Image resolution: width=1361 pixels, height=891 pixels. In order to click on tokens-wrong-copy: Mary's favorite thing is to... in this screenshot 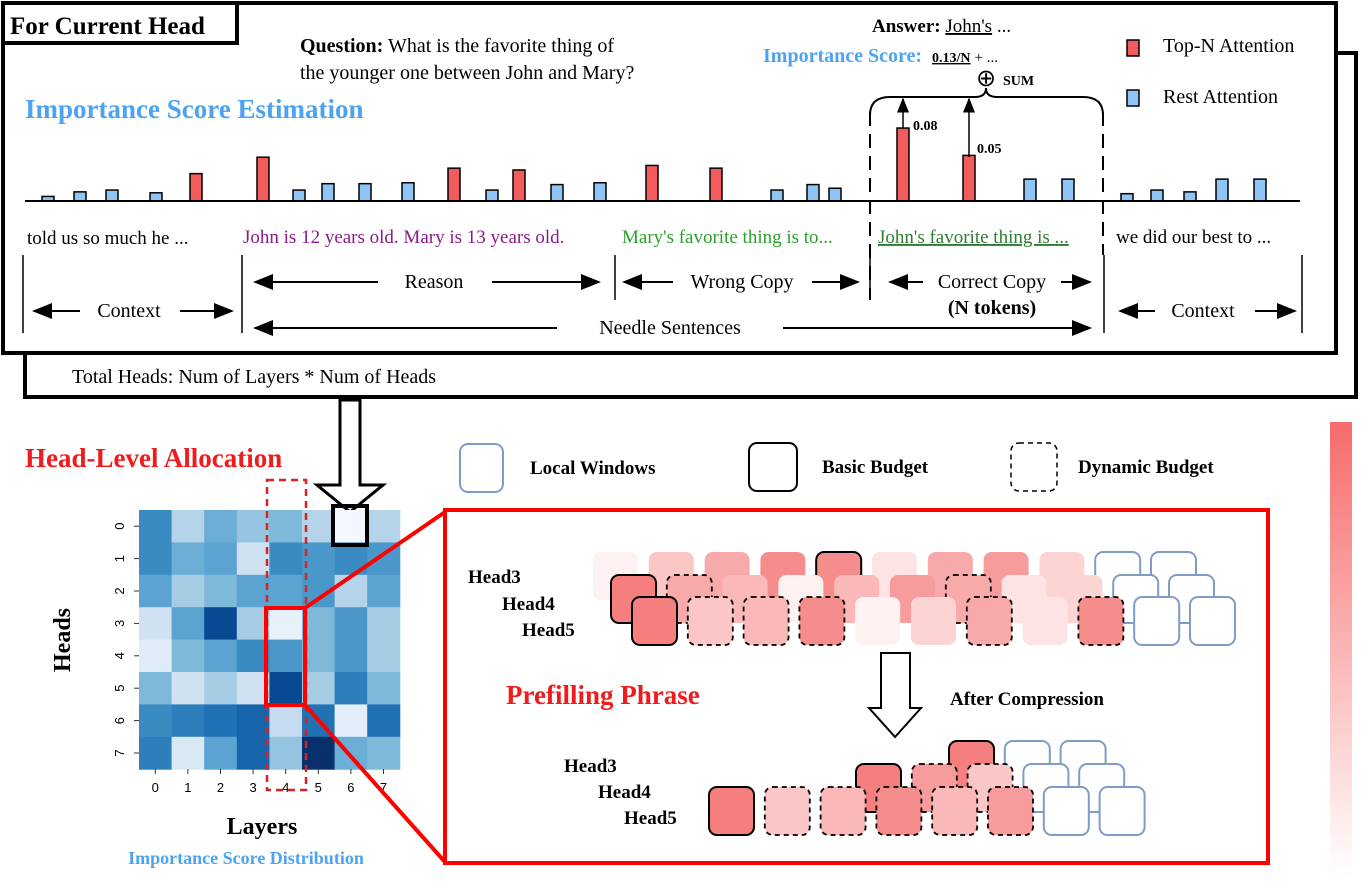, I will do `click(727, 237)`.